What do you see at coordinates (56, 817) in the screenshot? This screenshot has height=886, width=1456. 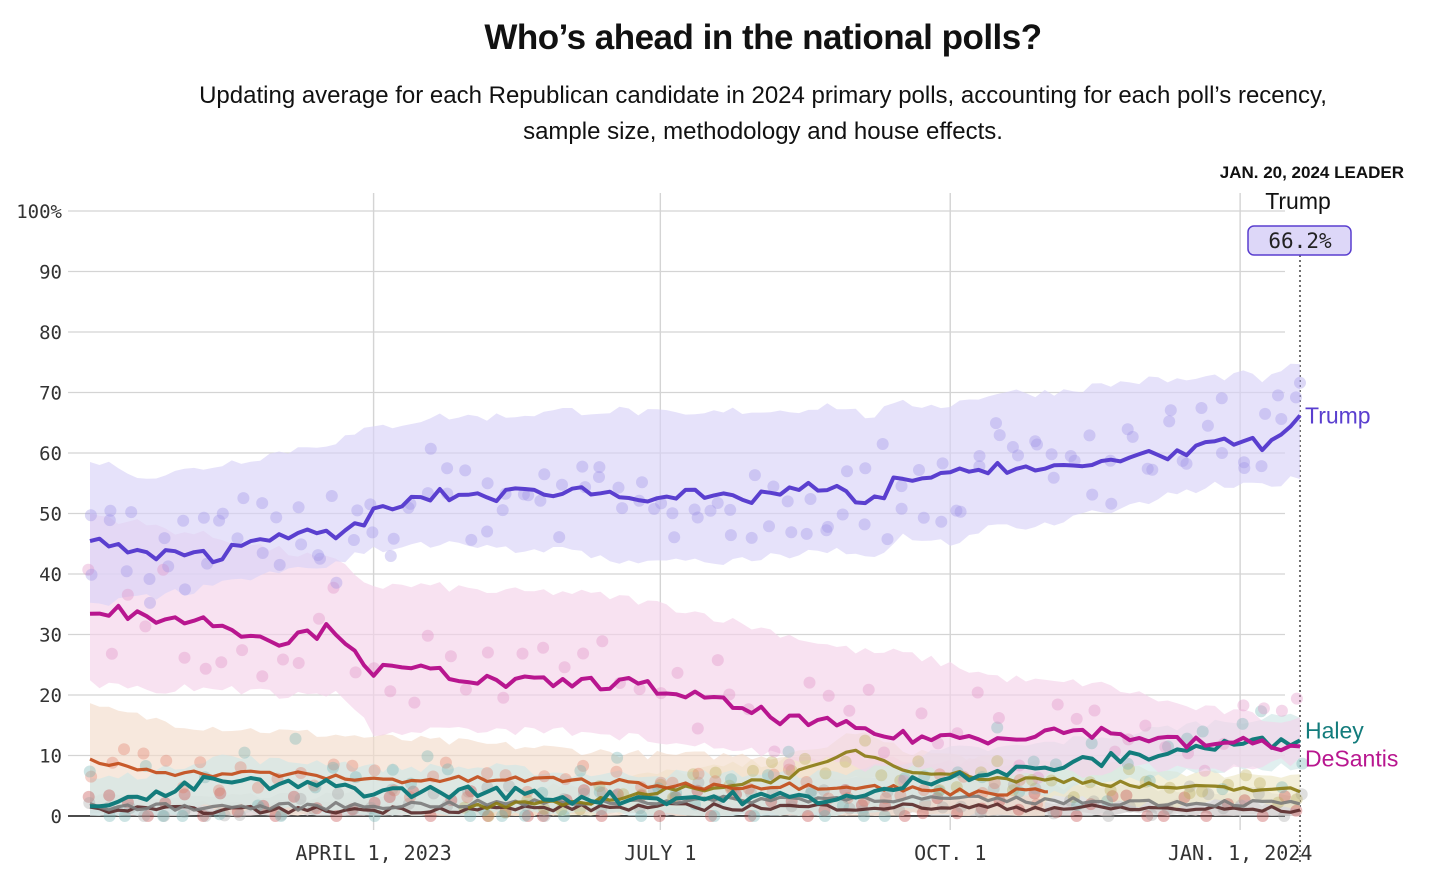 I see `y-tick-label: 0` at bounding box center [56, 817].